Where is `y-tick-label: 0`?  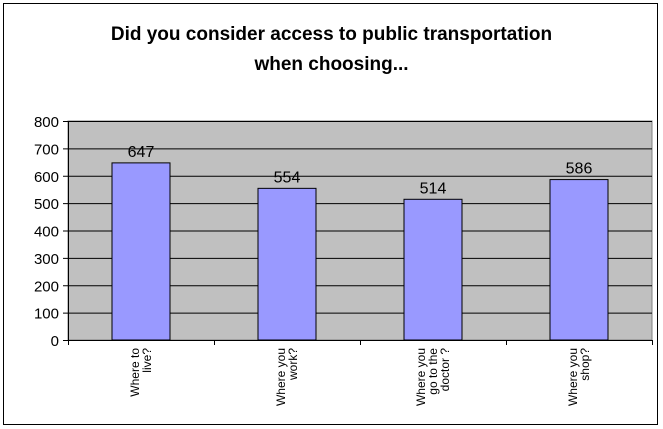
y-tick-label: 0 is located at coordinates (55, 341).